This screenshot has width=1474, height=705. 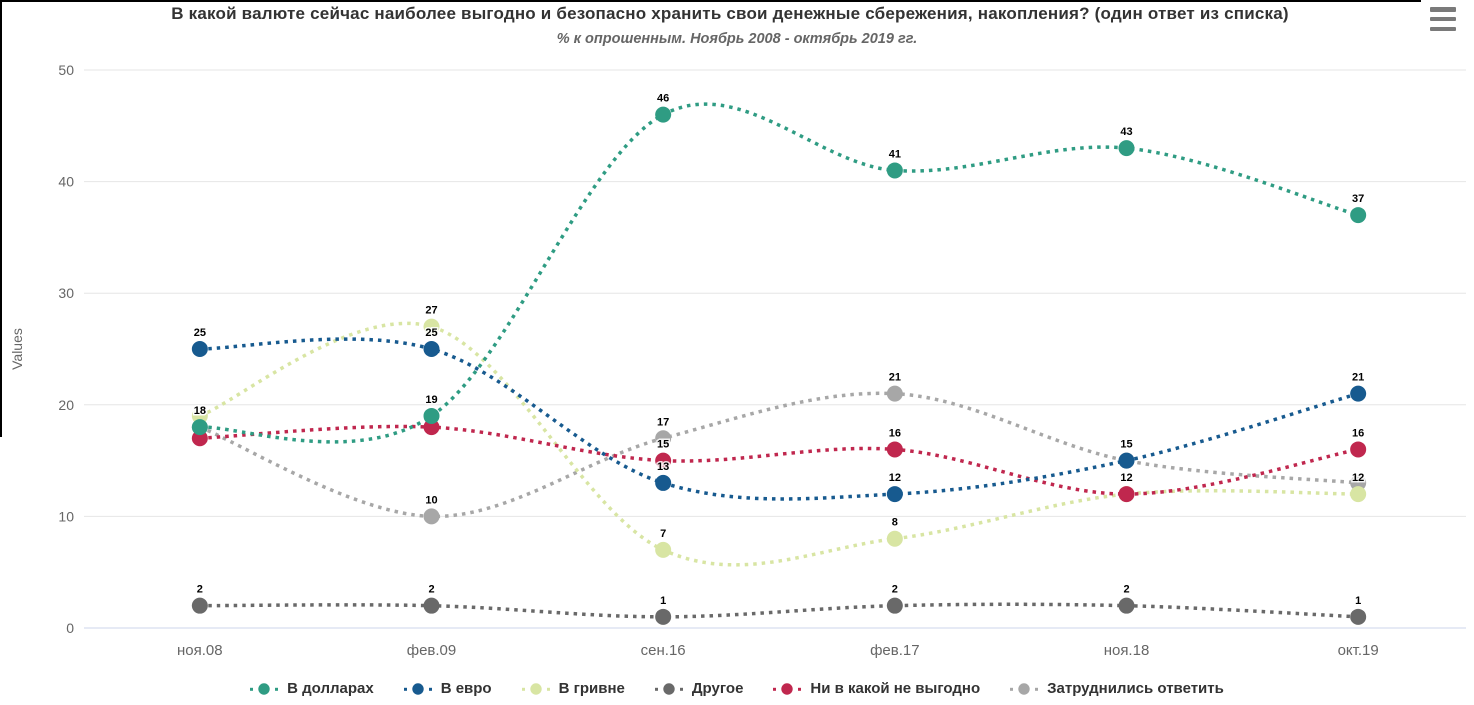 What do you see at coordinates (1444, 19) in the screenshot?
I see `chart-context-menu-button` at bounding box center [1444, 19].